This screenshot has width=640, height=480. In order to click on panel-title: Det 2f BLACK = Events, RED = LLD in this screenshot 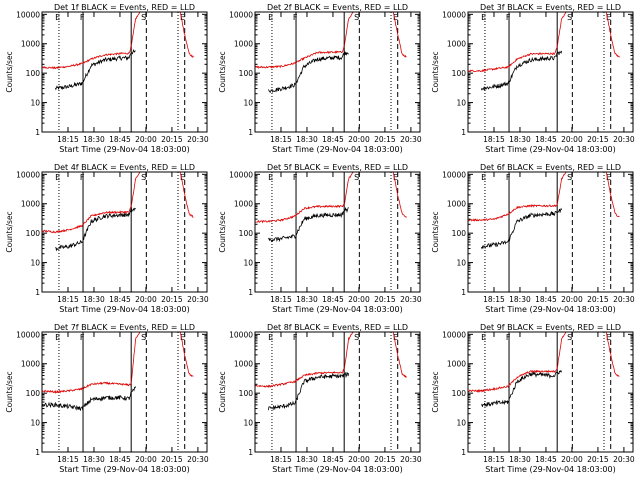, I will do `click(337, 7)`.